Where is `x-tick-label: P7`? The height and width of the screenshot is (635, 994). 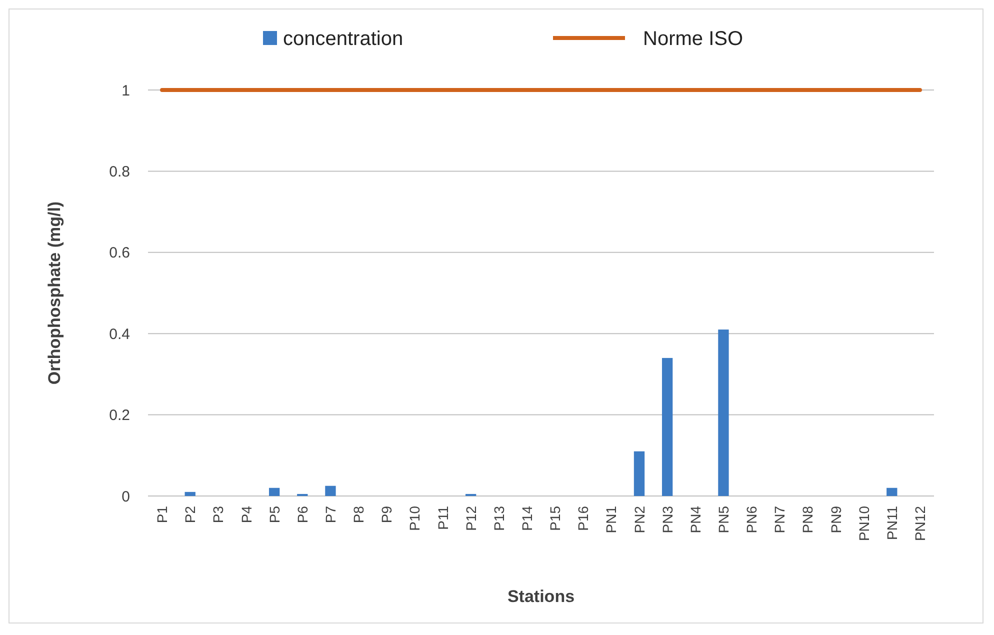
x-tick-label: P7 is located at coordinates (330, 515).